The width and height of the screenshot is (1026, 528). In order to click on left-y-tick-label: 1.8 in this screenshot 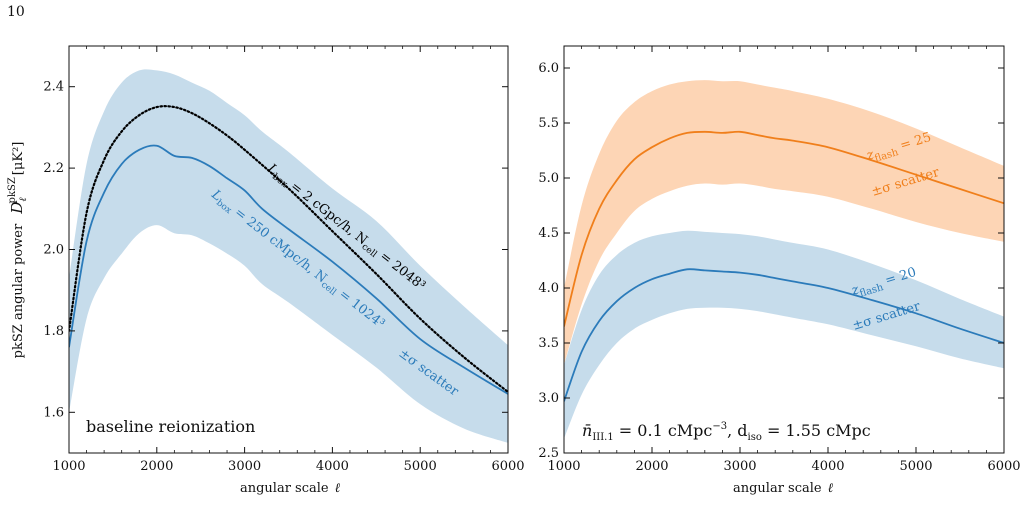, I will do `click(53, 331)`.